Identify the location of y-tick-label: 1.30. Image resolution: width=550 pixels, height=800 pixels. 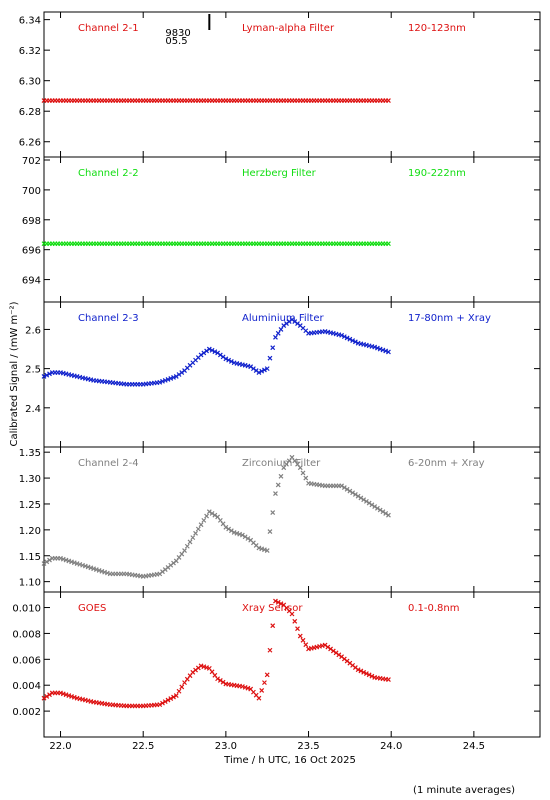
(30, 479).